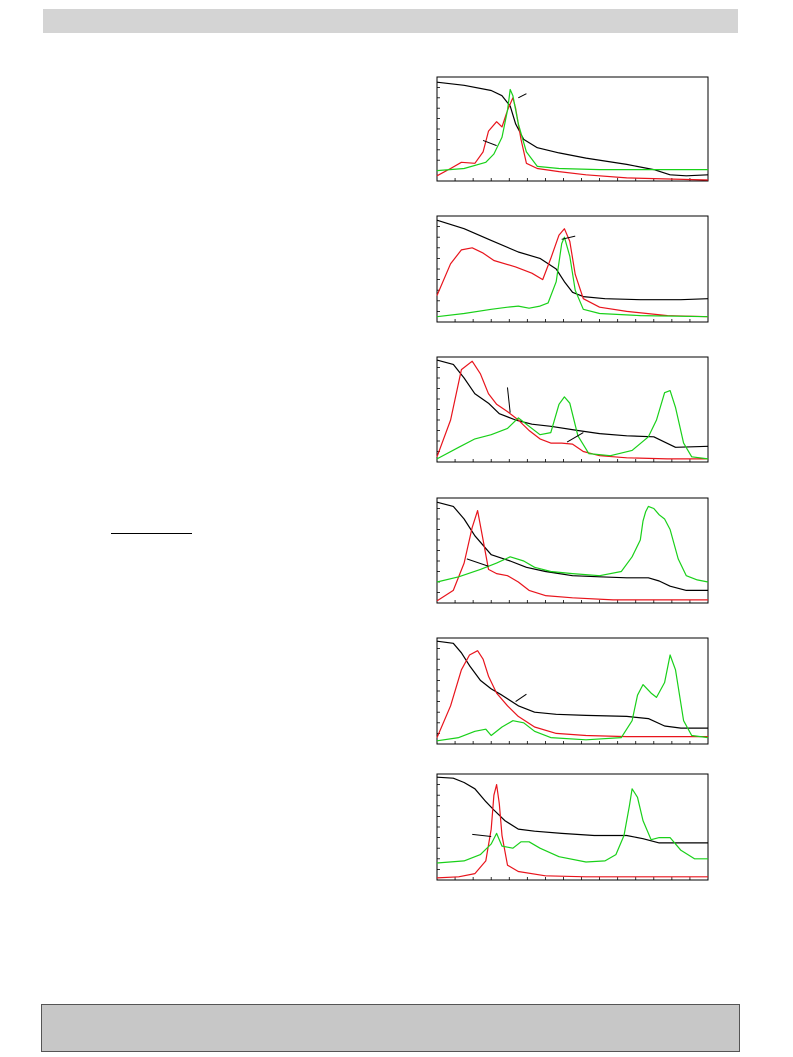  I want to click on underline-mark, so click(151, 533).